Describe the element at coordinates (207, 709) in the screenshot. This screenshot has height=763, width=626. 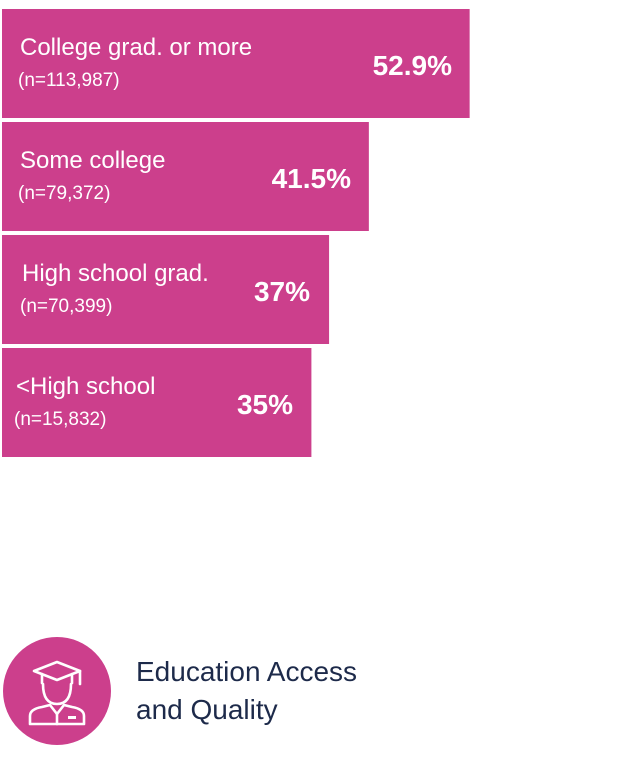
I see `caption-line-2: and Quality` at that location.